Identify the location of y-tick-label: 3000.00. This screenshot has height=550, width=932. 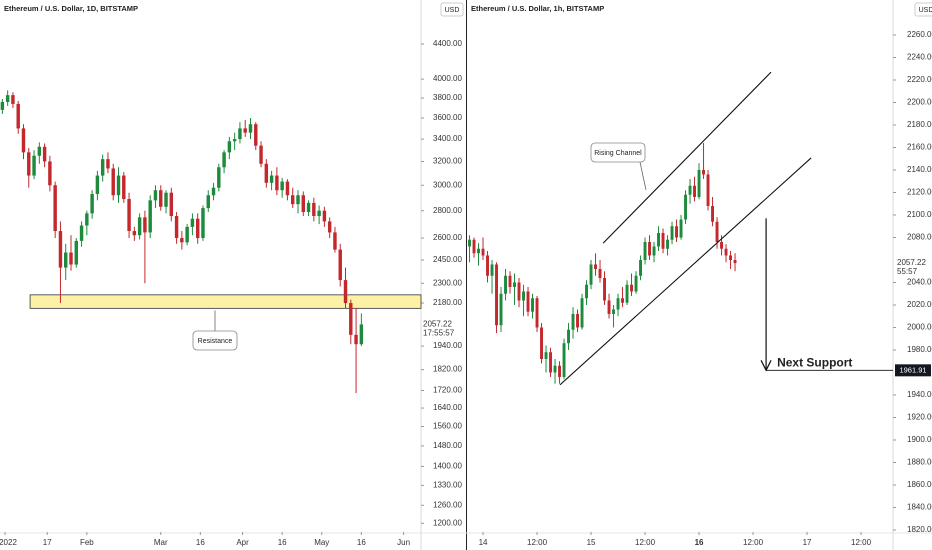
(447, 184).